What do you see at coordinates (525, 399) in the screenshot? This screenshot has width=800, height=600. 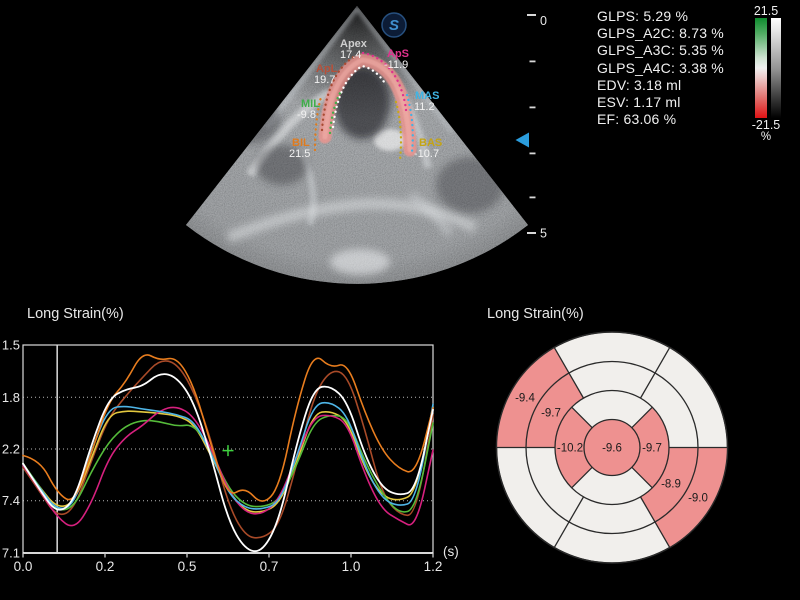 I see `bullseye-value-label: -9.4` at bounding box center [525, 399].